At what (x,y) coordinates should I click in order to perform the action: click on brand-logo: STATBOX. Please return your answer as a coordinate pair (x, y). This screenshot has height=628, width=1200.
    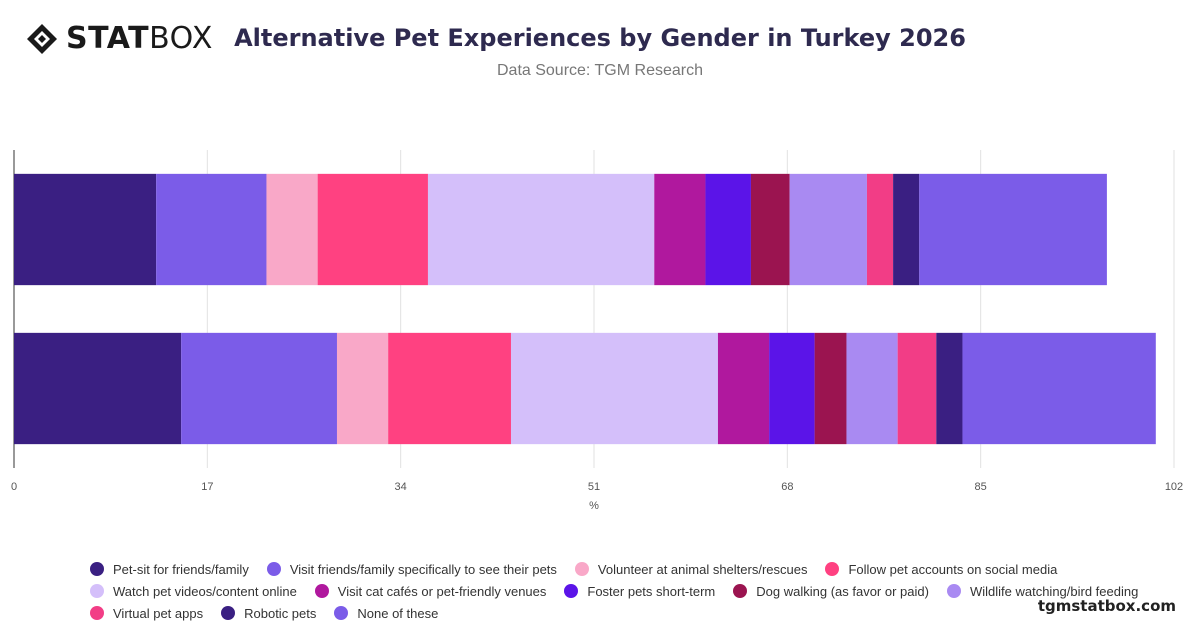
    Looking at the image, I should click on (119, 39).